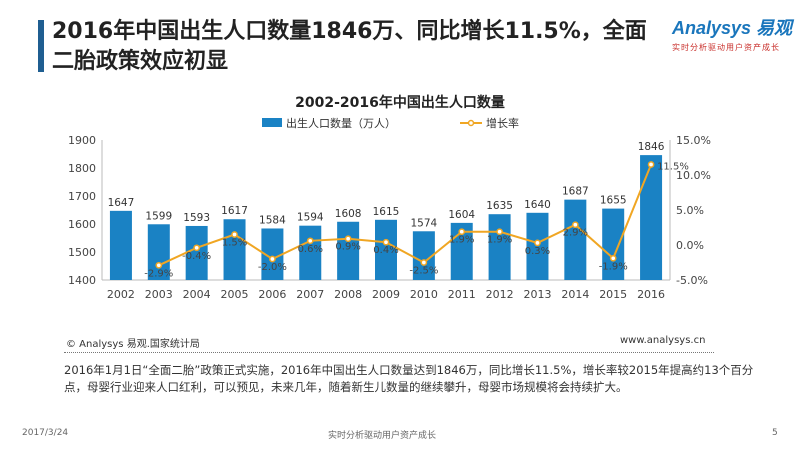 This screenshot has height=450, width=800. What do you see at coordinates (462, 294) in the screenshot?
I see `x-tick-label: 2011` at bounding box center [462, 294].